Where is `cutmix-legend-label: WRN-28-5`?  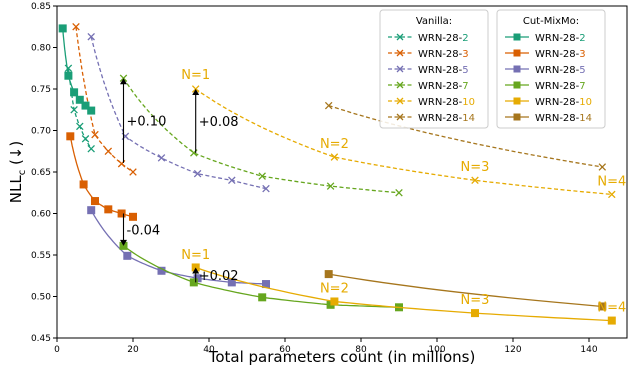 cutmix-legend-label: WRN-28-5 is located at coordinates (560, 70).